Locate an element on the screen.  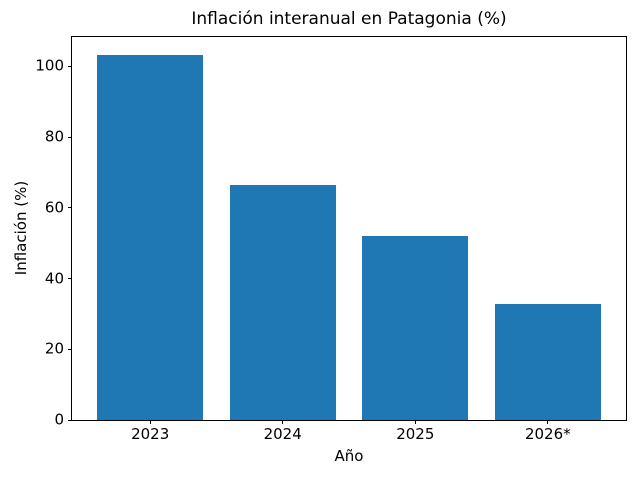
x-tick-mark-2024 is located at coordinates (283, 422).